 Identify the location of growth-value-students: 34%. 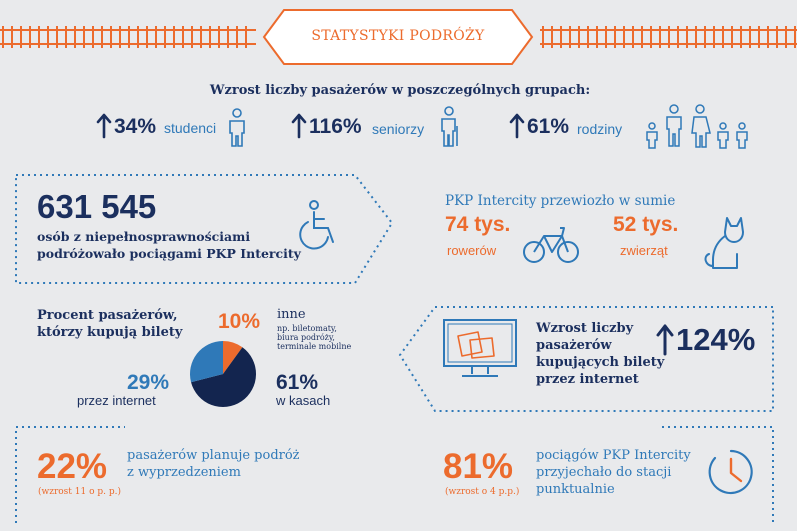
(135, 126).